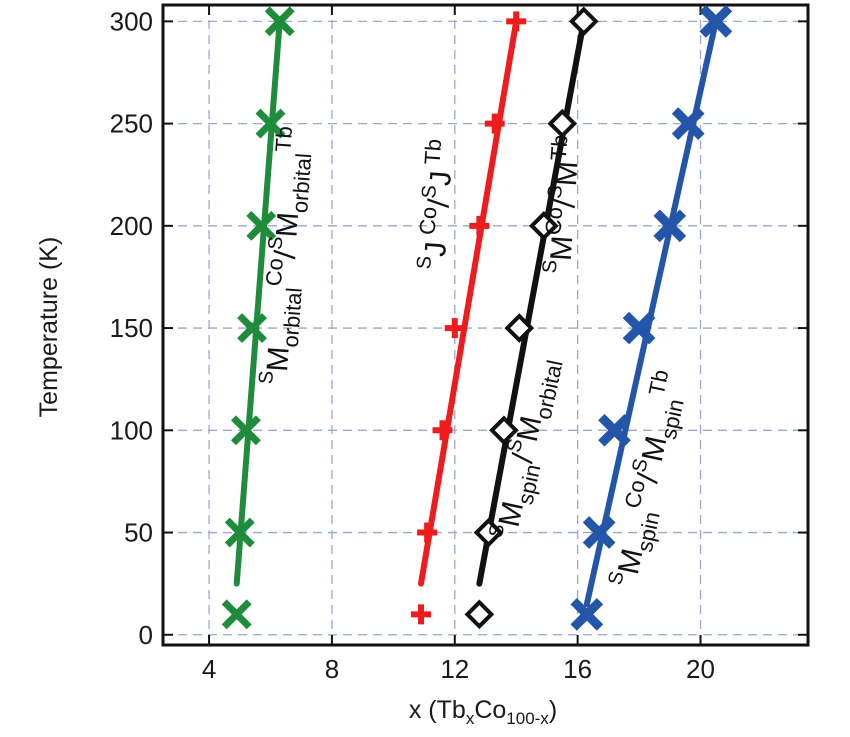  Describe the element at coordinates (131, 21) in the screenshot. I see `y-tick-label: 300` at that location.